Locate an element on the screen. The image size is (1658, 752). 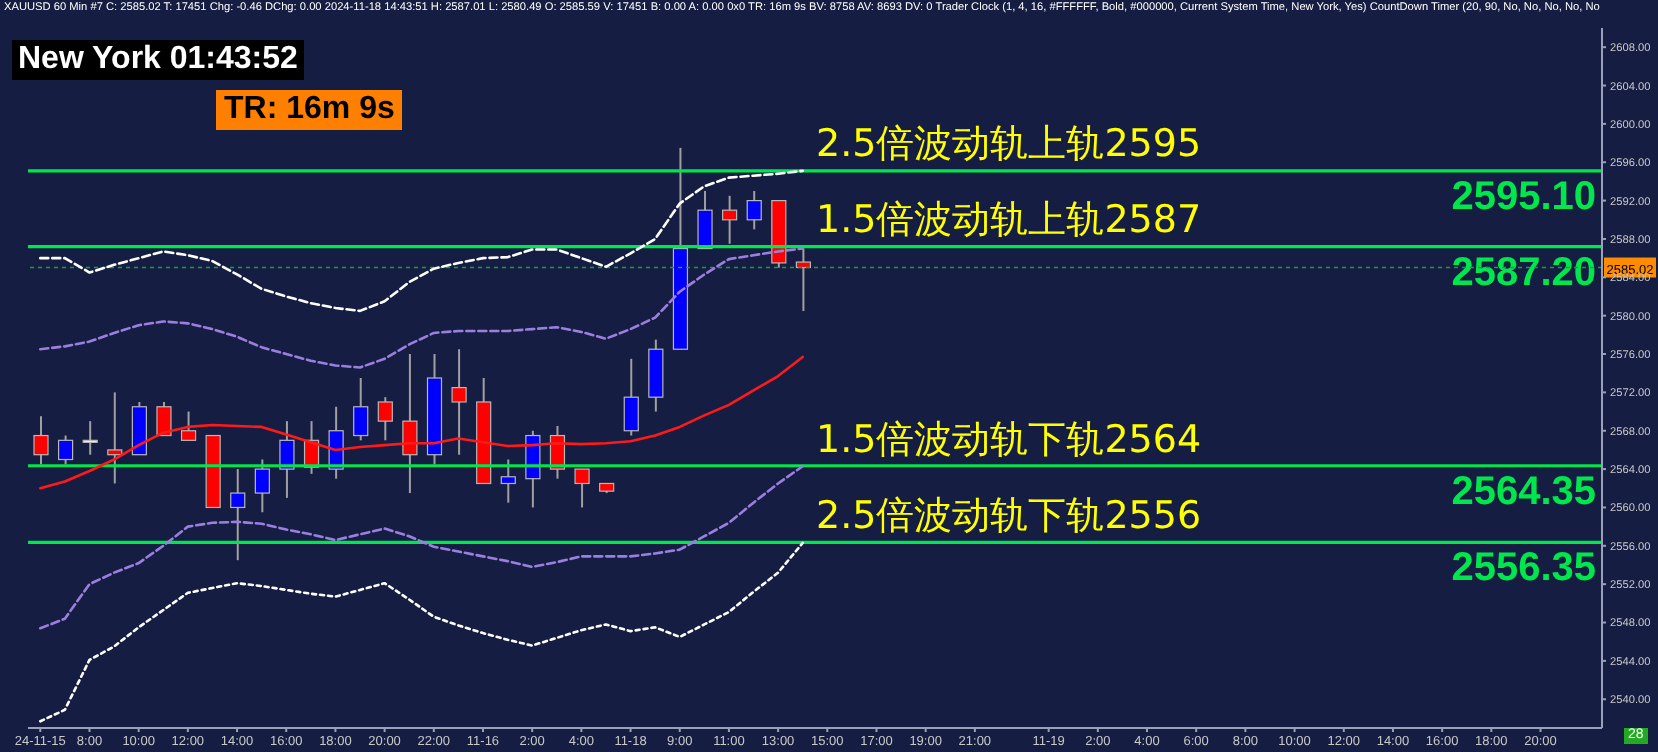
ref-line-label: 2595.10 is located at coordinates (1523, 196).